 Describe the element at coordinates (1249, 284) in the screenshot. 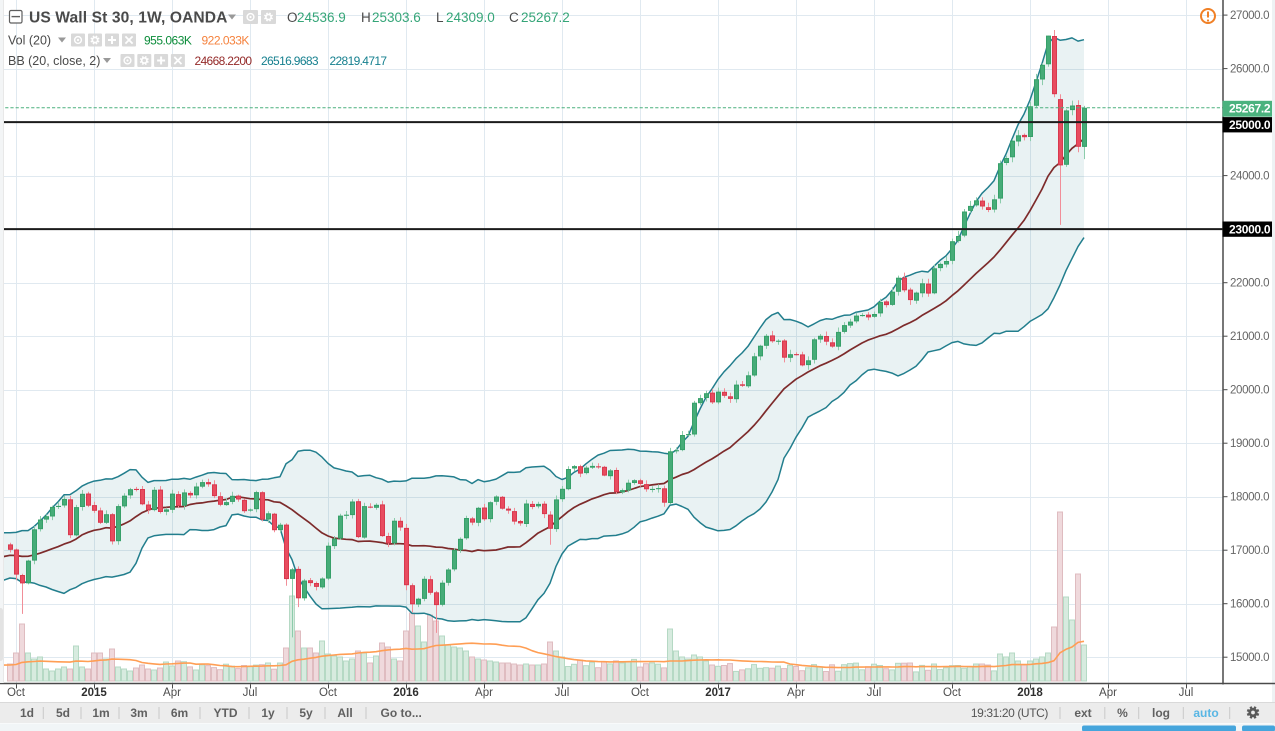

I see `svg-text: 22000.0` at that location.